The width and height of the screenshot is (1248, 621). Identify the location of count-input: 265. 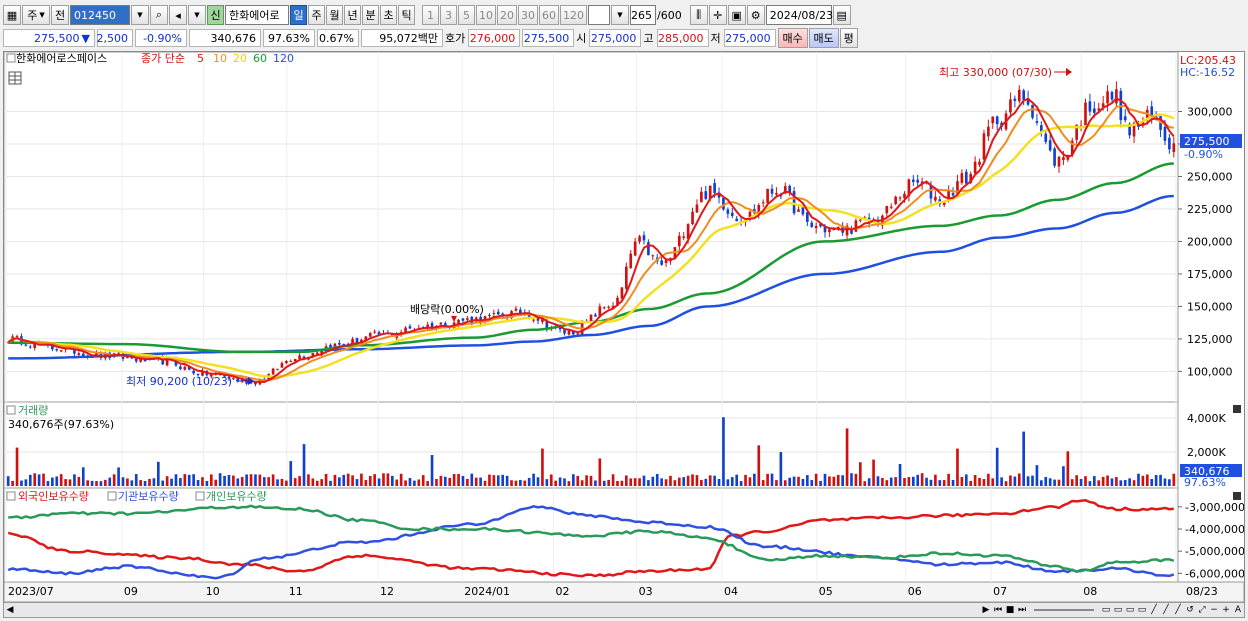
(643, 15).